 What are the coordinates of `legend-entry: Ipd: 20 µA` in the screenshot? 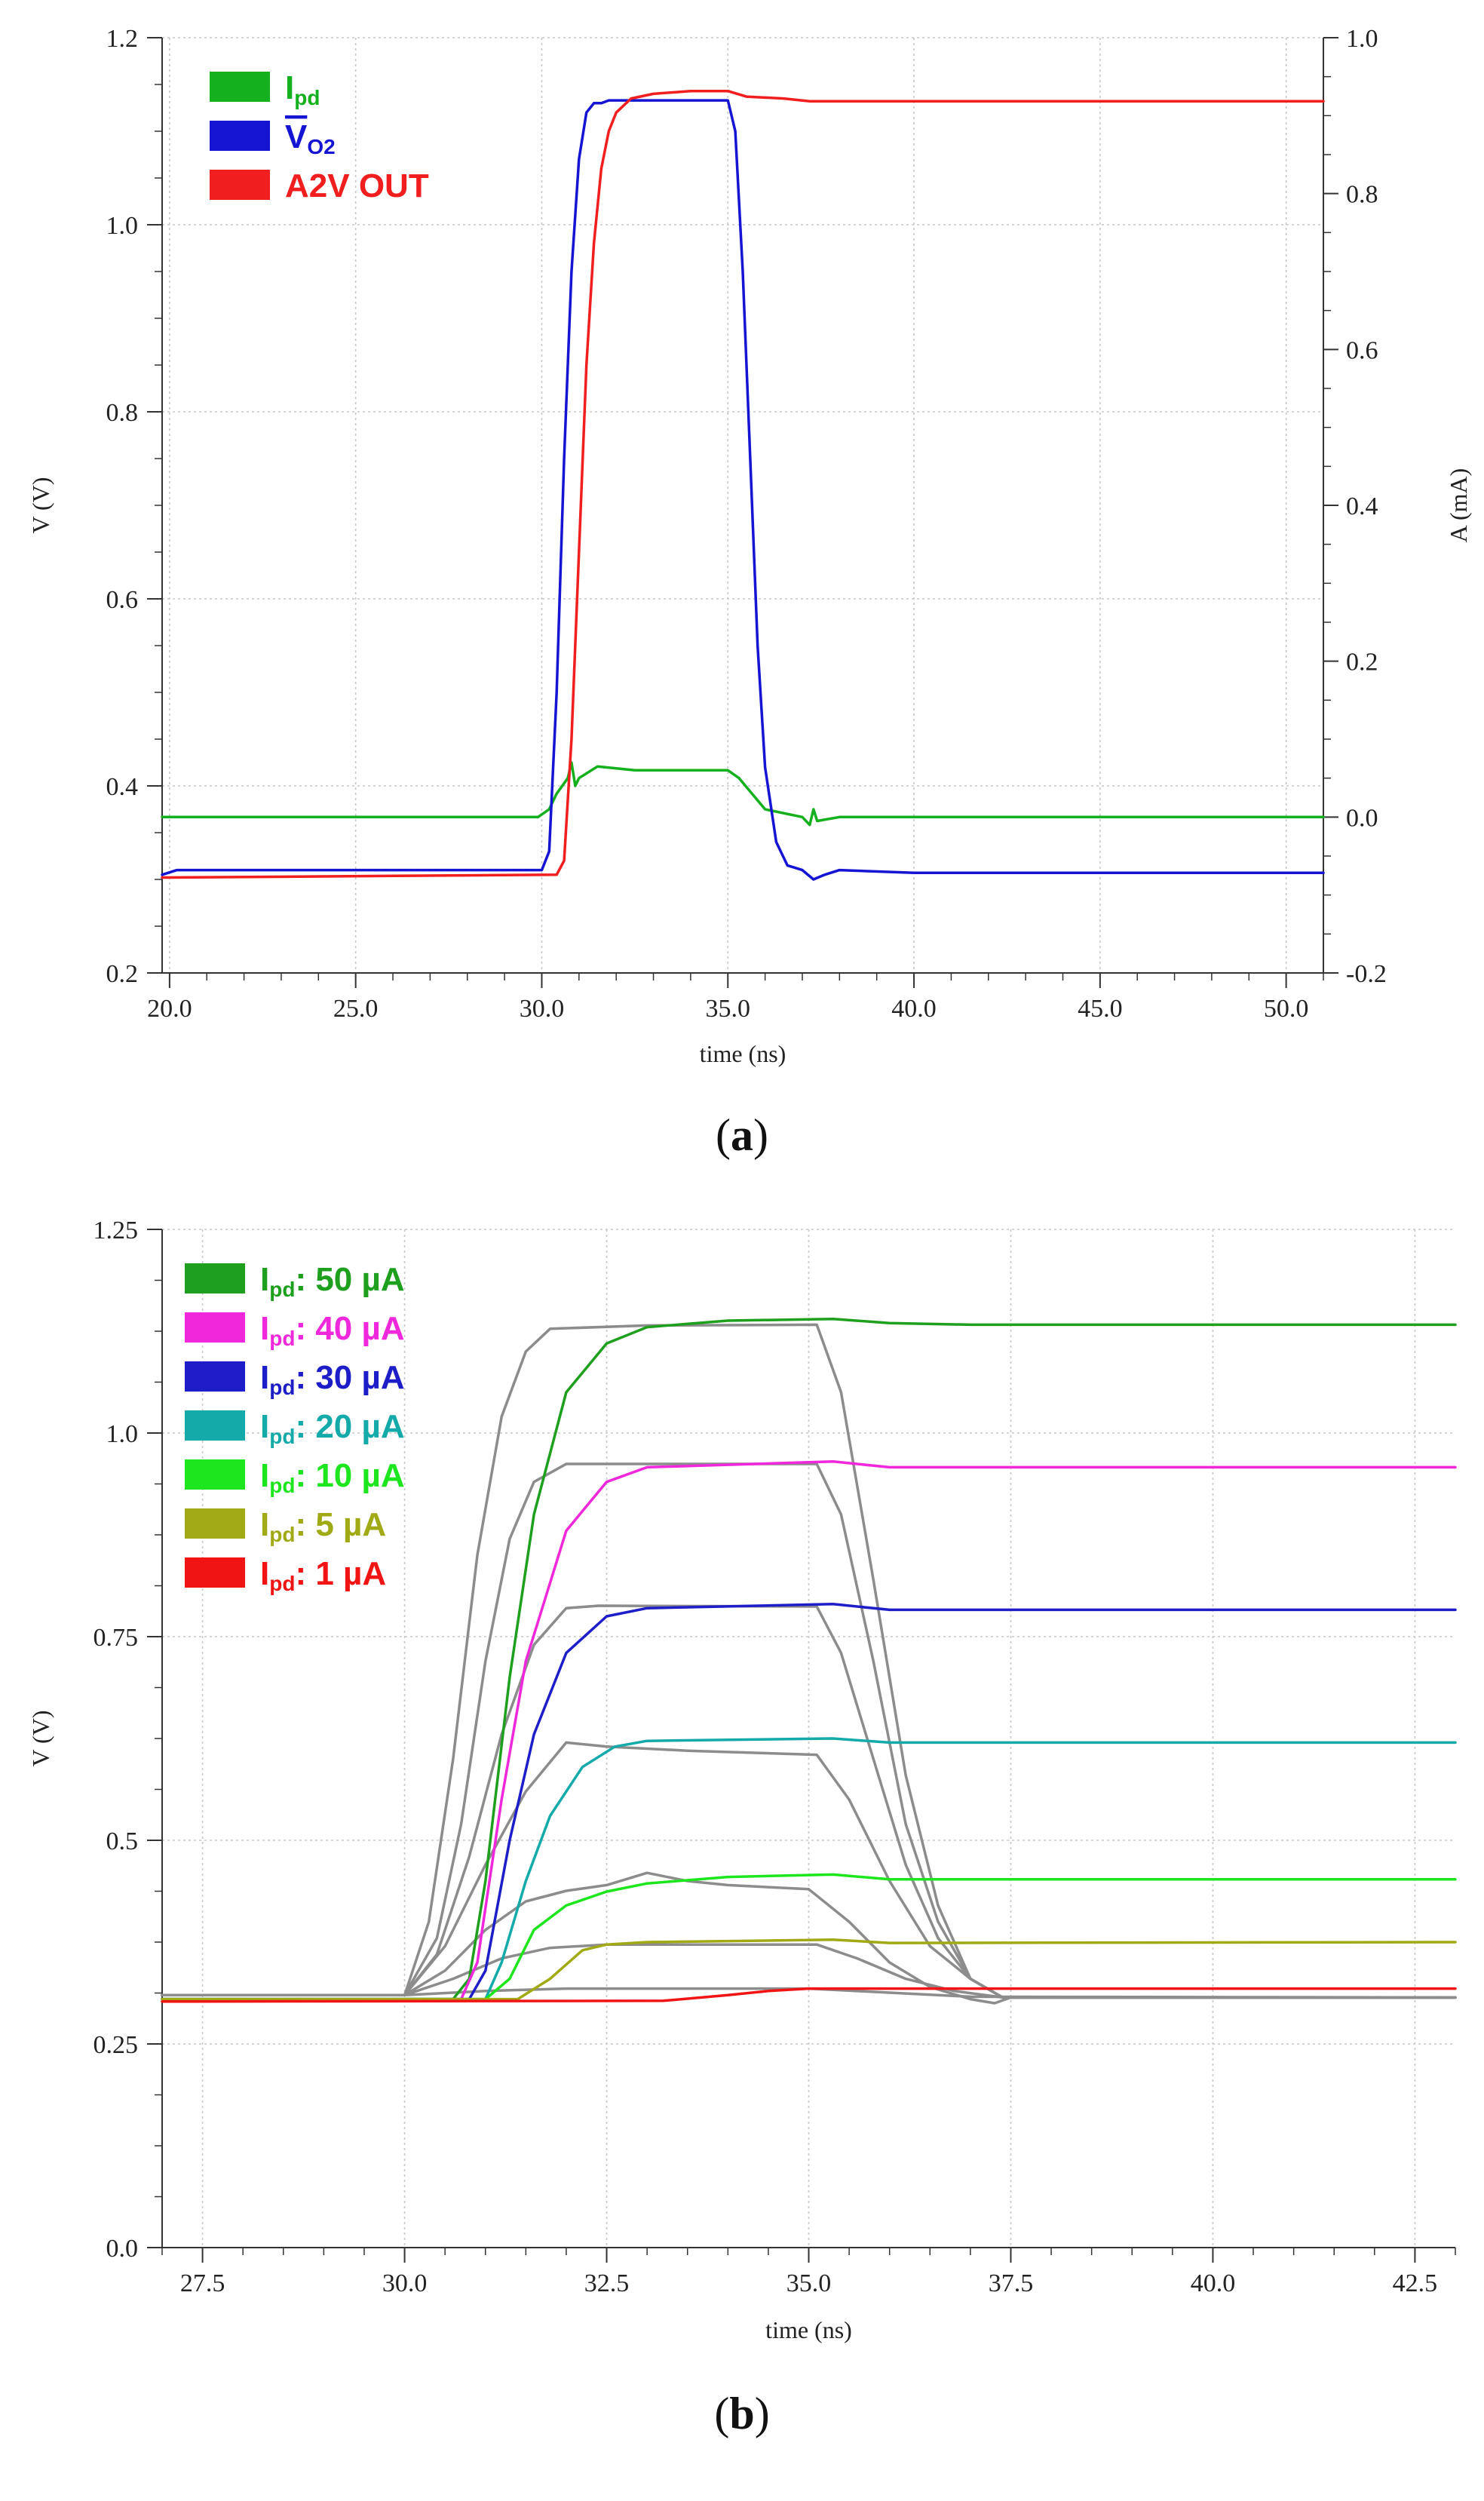 It's located at (332, 1428).